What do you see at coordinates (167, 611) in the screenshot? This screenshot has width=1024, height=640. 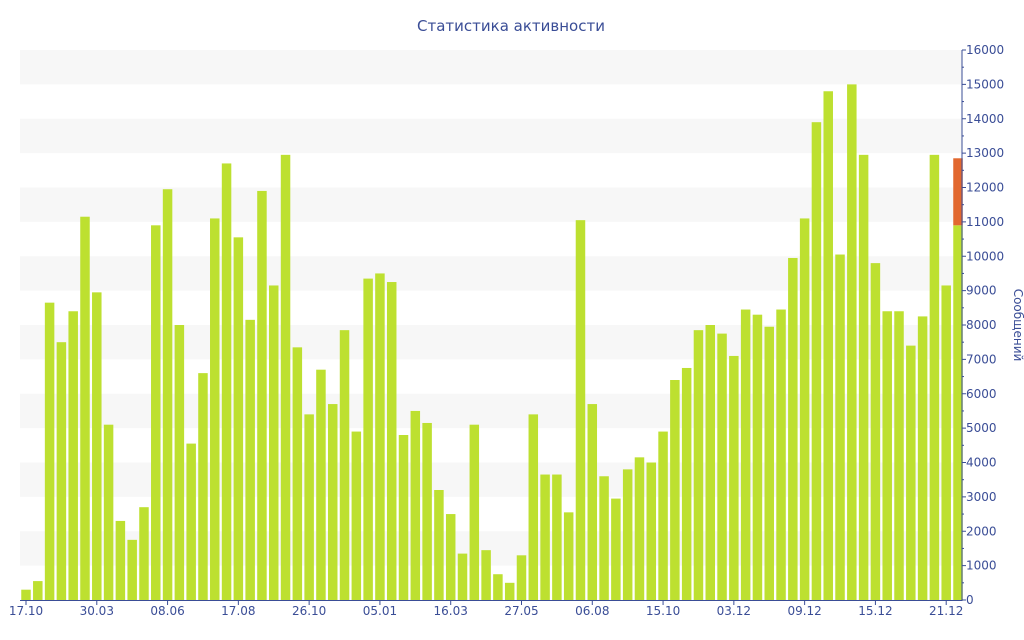 I see `x-tick-label: 08.06` at bounding box center [167, 611].